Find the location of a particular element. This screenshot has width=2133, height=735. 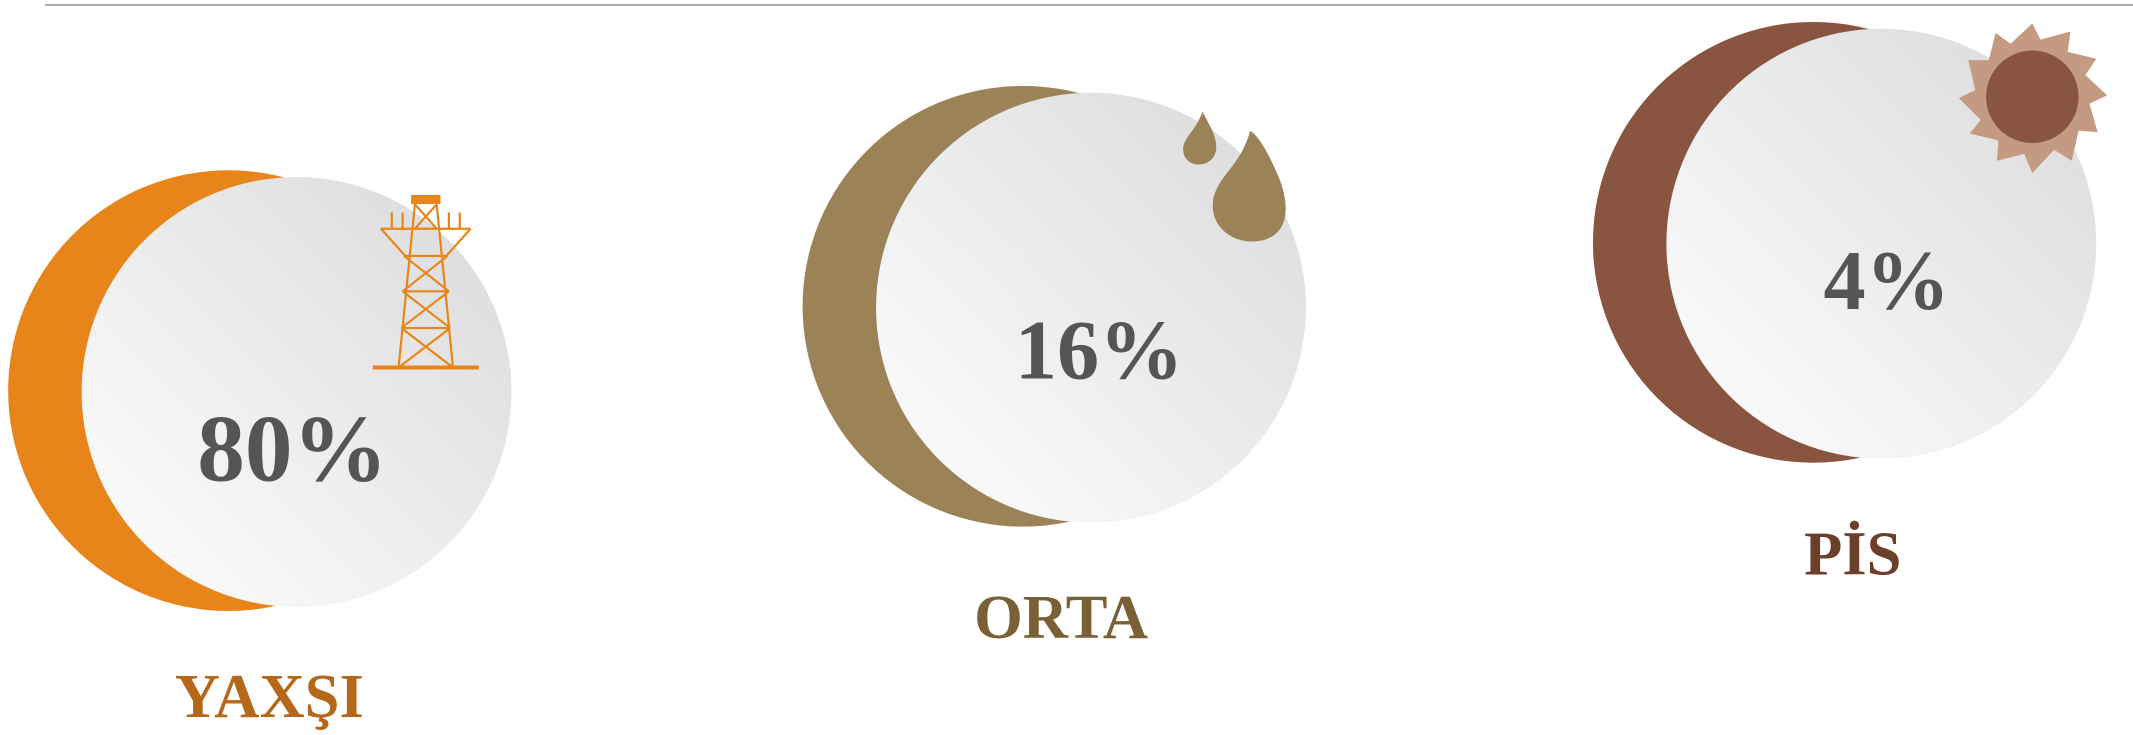

level-label: YAXŞI is located at coordinates (269, 696).